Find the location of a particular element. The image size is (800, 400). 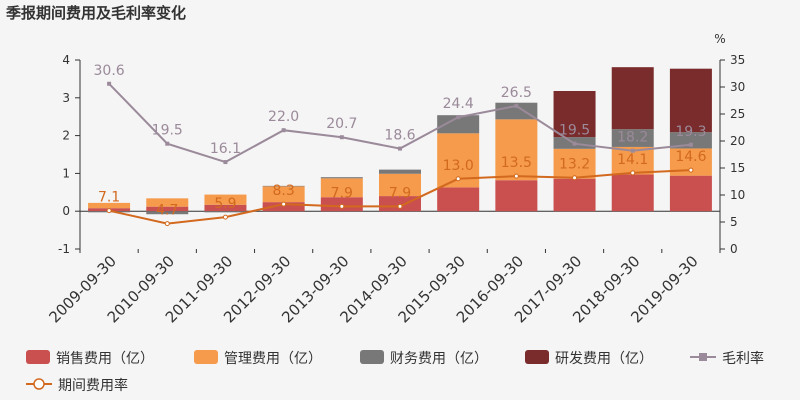

left-tick-label: 3 is located at coordinates (66, 98).